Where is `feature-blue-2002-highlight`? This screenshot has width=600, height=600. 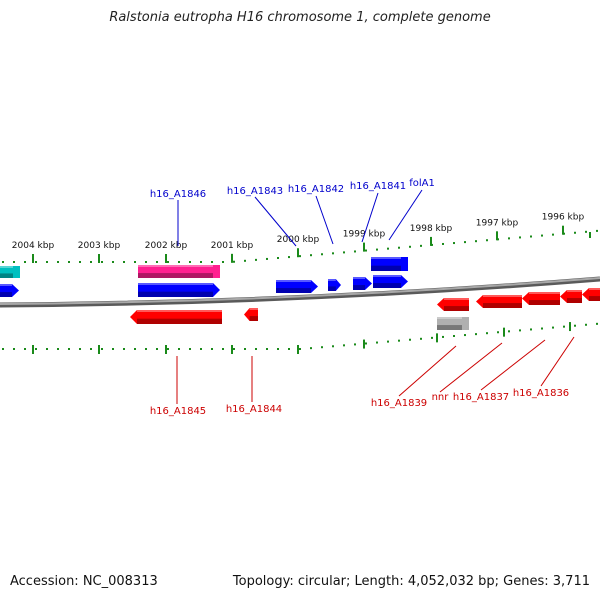
feature-blue-2002-highlight is located at coordinates (175, 284).